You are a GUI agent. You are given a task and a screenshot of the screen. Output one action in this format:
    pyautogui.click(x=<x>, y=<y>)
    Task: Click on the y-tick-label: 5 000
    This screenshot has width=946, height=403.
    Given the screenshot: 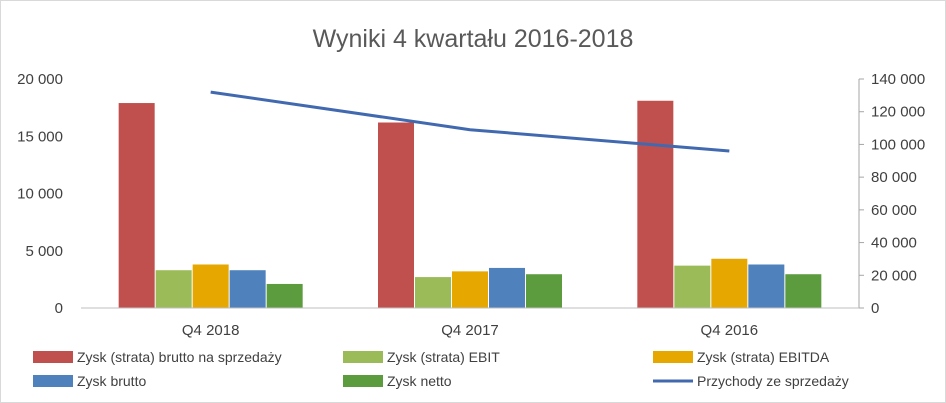 What is the action you would take?
    pyautogui.click(x=44, y=251)
    